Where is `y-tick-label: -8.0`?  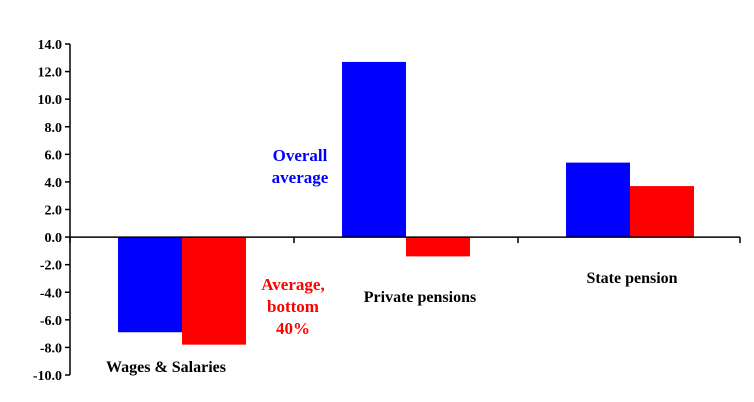
y-tick-label: -8.0 is located at coordinates (51, 348).